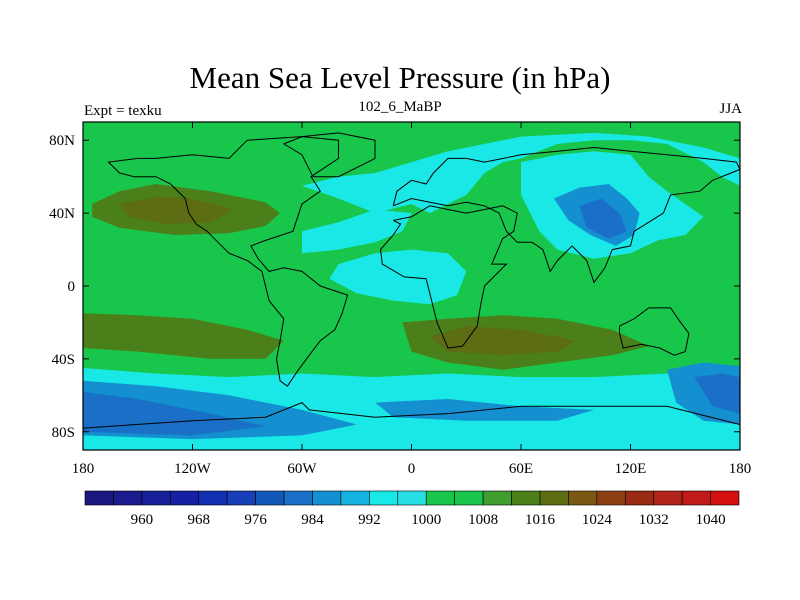  I want to click on run-label: 102_6_MaBP, so click(400, 107).